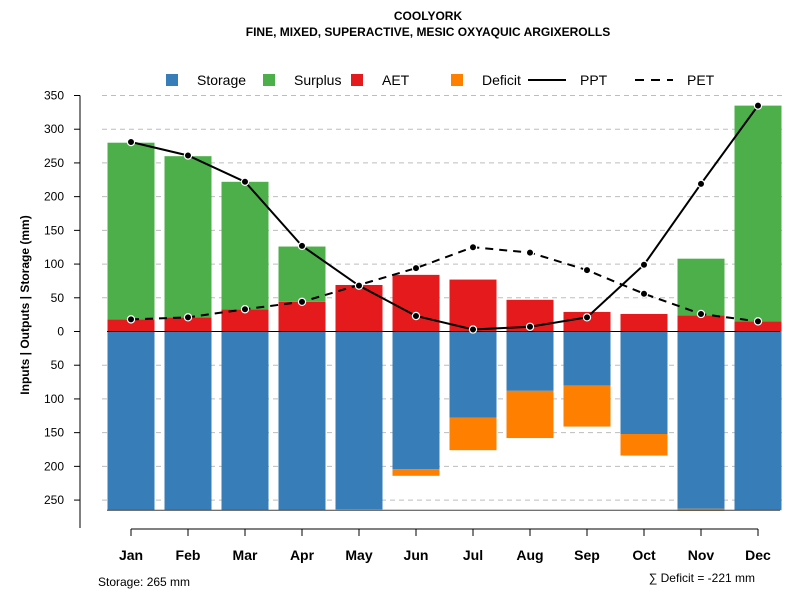  What do you see at coordinates (54, 129) in the screenshot?
I see `y-tick-label: 300` at bounding box center [54, 129].